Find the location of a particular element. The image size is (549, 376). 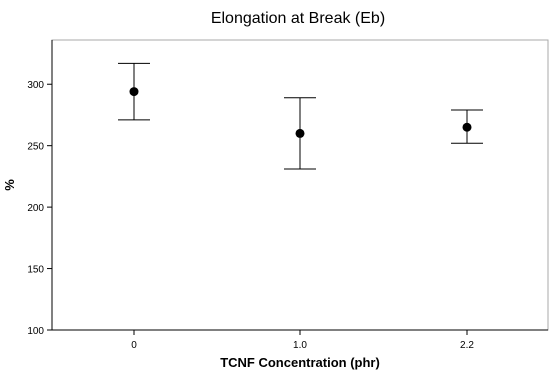

x-axis-ticks: 0 1.0 2.2 is located at coordinates (302, 340).